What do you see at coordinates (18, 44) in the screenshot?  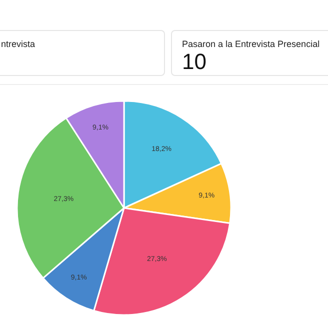 I see `text: ntrevista` at bounding box center [18, 44].